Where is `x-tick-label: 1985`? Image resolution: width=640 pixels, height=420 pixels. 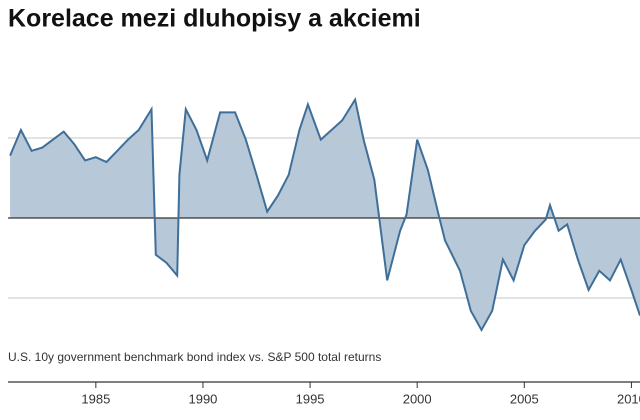 x-tick-label: 1985 is located at coordinates (95, 398).